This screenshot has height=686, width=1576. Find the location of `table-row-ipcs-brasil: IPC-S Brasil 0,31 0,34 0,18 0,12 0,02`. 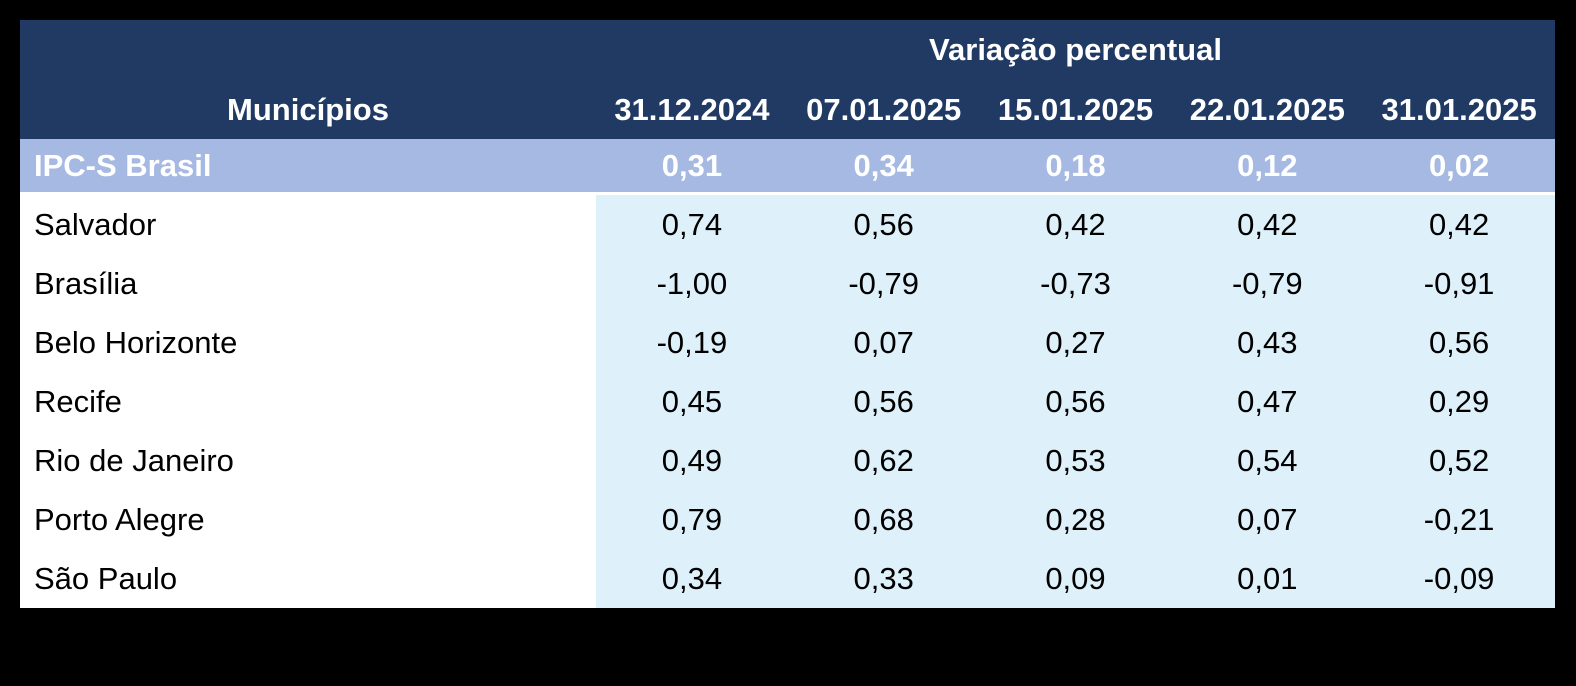

table-row-ipcs-brasil: IPC-S Brasil 0,31 0,34 0,18 0,12 0,02 is located at coordinates (788, 167).